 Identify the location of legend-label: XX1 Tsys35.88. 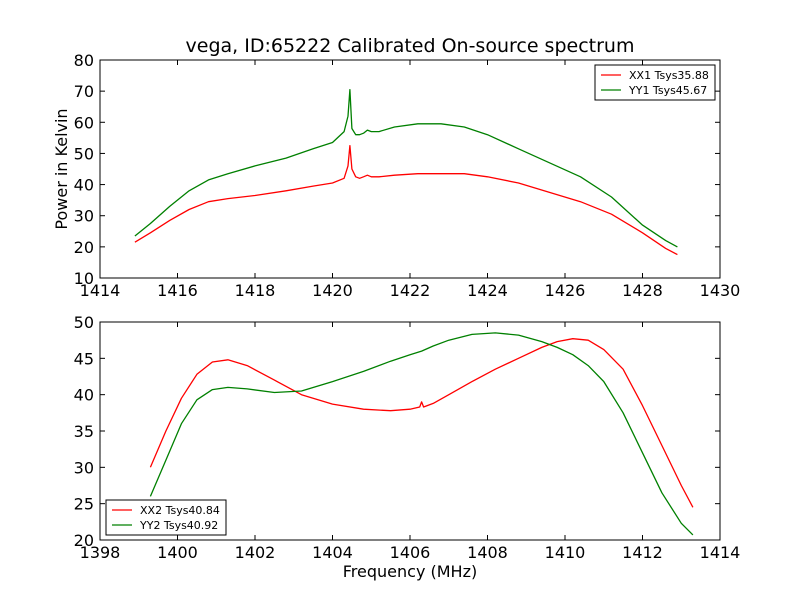
(669, 75).